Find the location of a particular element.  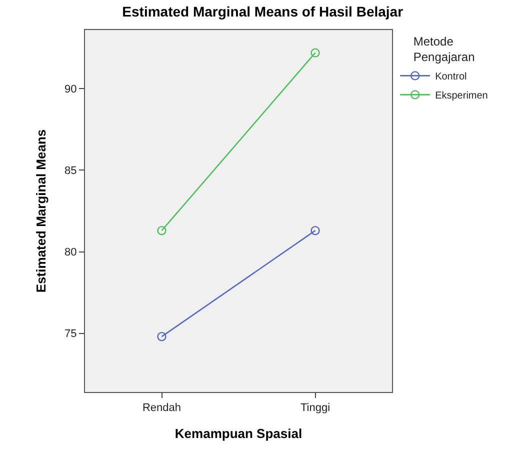

y-tick-label: 80 is located at coordinates (70, 252).